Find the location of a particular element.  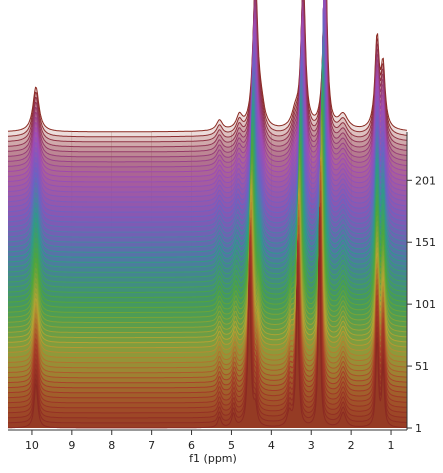

x-tick-label: 4 is located at coordinates (271, 445).